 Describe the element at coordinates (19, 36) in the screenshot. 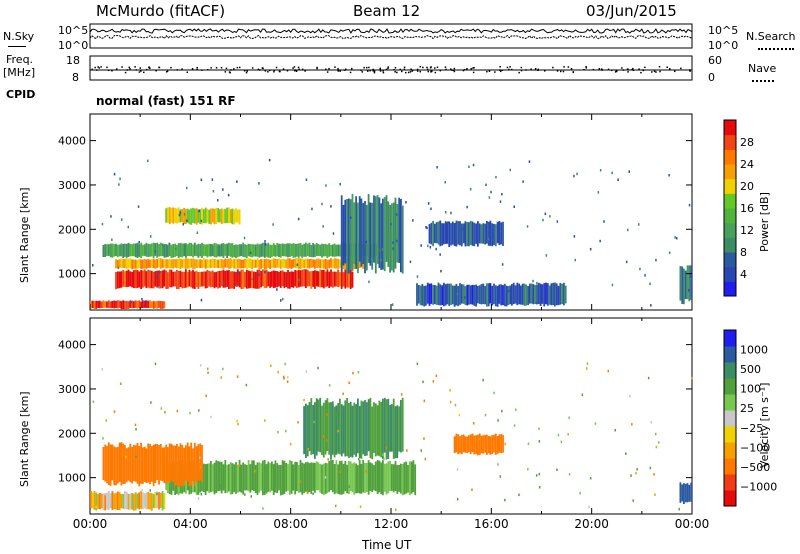

I see `nsky-label: N.Sky` at that location.